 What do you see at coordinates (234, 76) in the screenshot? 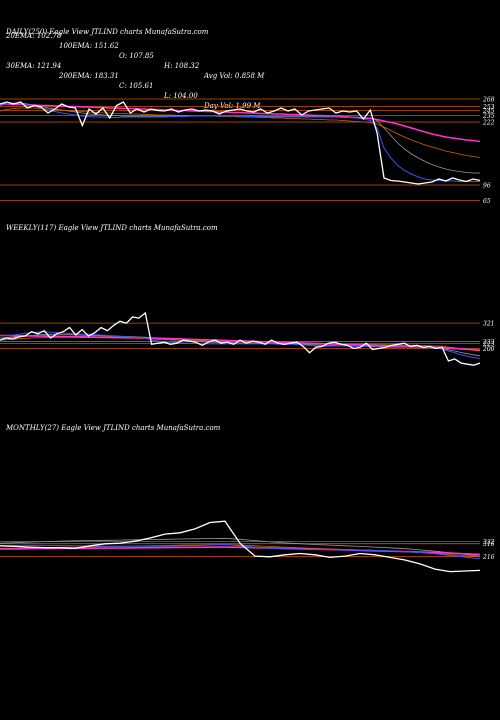
I see `avg-vol-readout: Avg Vol: 0.858 M` at bounding box center [234, 76].